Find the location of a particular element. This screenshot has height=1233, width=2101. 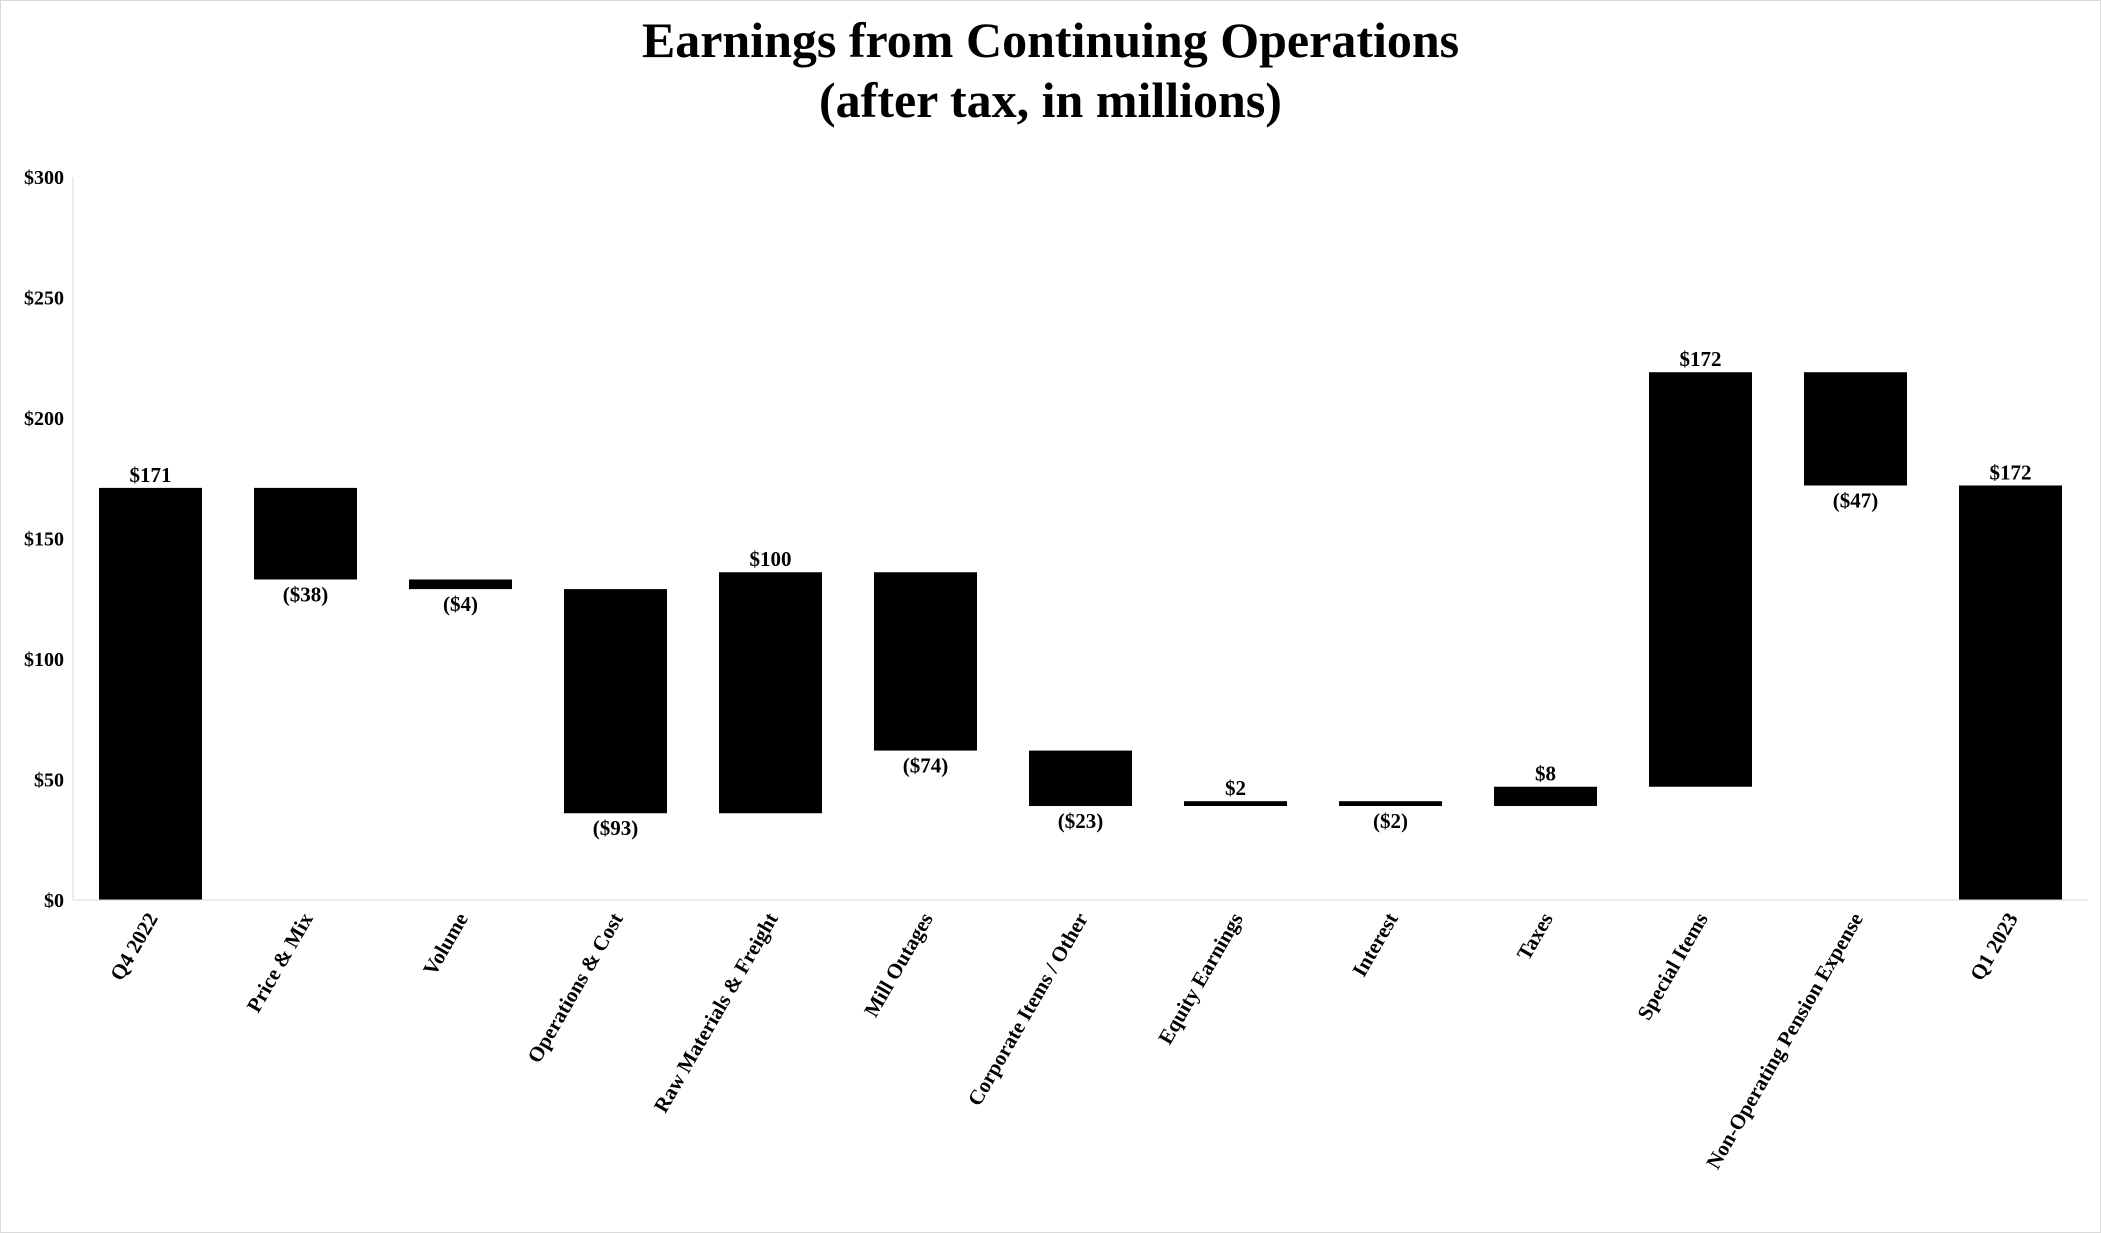

y-tick-label: $200 is located at coordinates (44, 419).